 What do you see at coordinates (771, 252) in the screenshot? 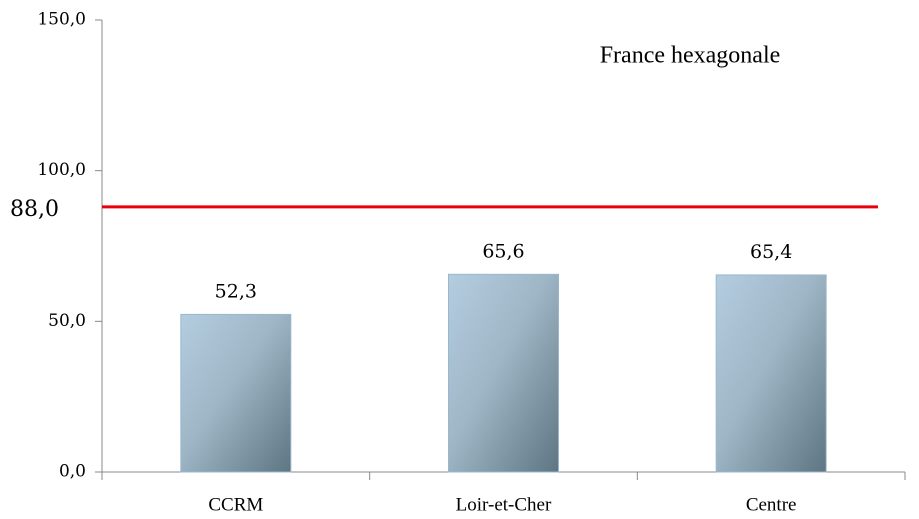
I see `data-label: 65,4` at bounding box center [771, 252].